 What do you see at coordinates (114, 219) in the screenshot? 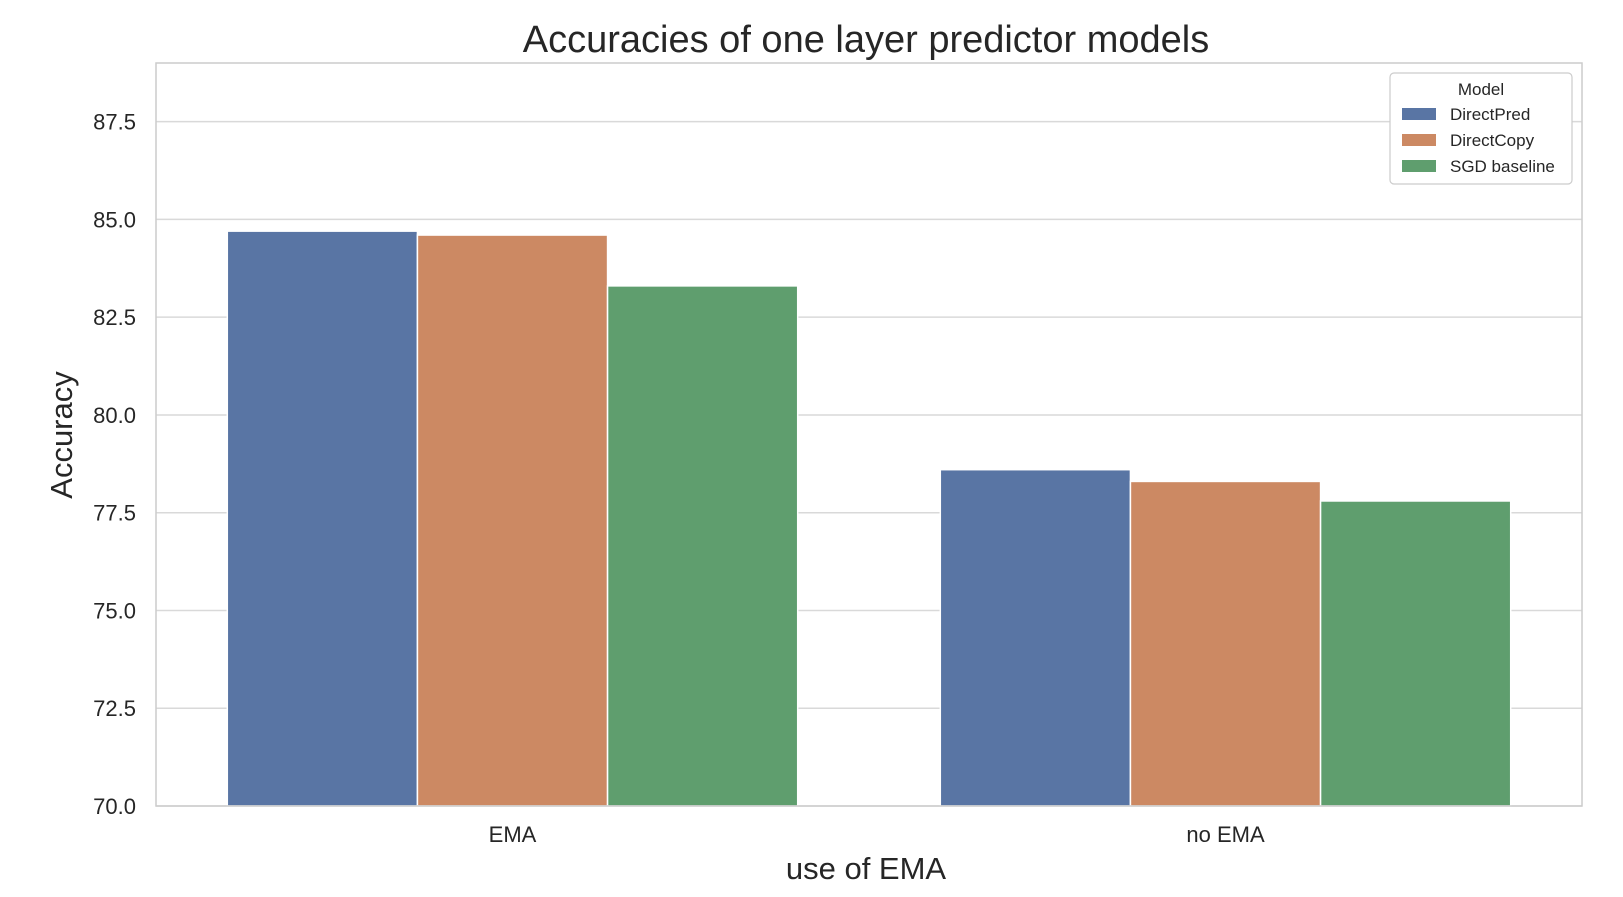
I see `y-tick-label: 85.0` at bounding box center [114, 219].